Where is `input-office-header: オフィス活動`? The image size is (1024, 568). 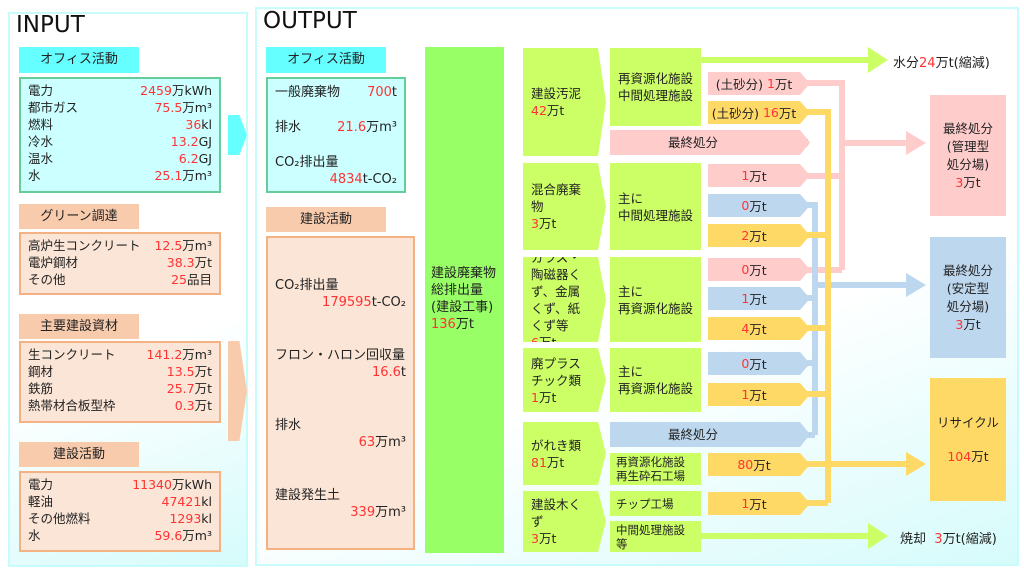 input-office-header: オフィス活動 is located at coordinates (79, 60).